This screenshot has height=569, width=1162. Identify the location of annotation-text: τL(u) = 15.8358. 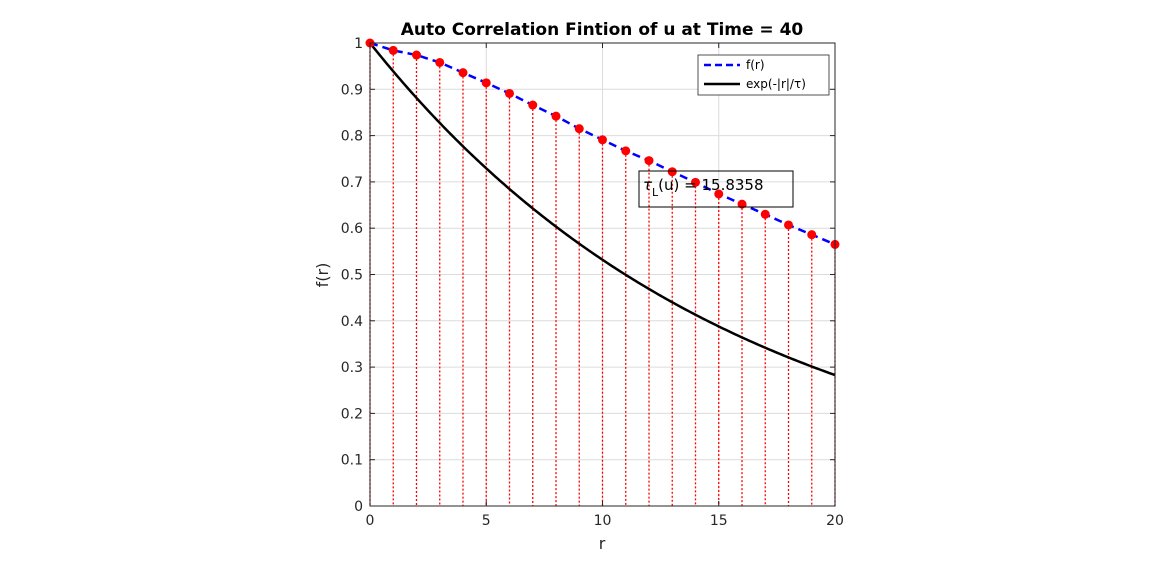
(703, 187).